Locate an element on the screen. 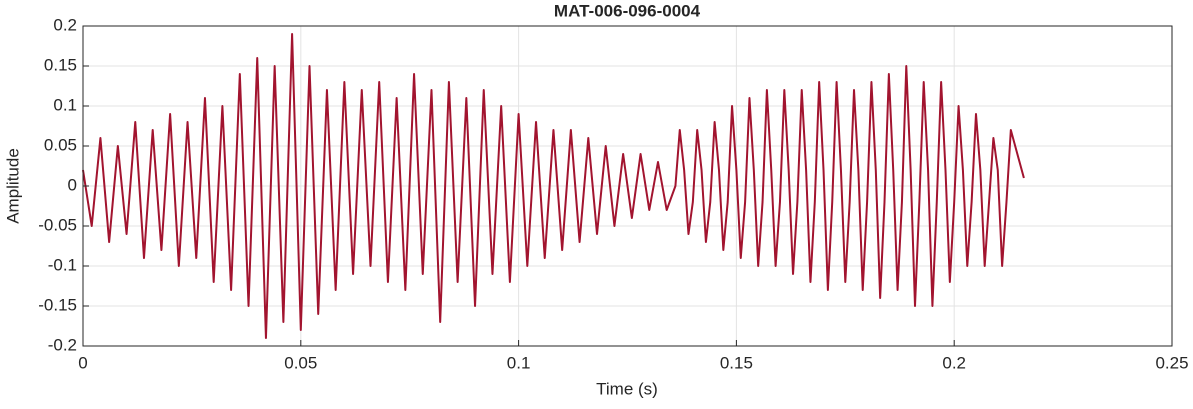 This screenshot has width=1193, height=409. x-axis-label: Time (s) is located at coordinates (627, 388).